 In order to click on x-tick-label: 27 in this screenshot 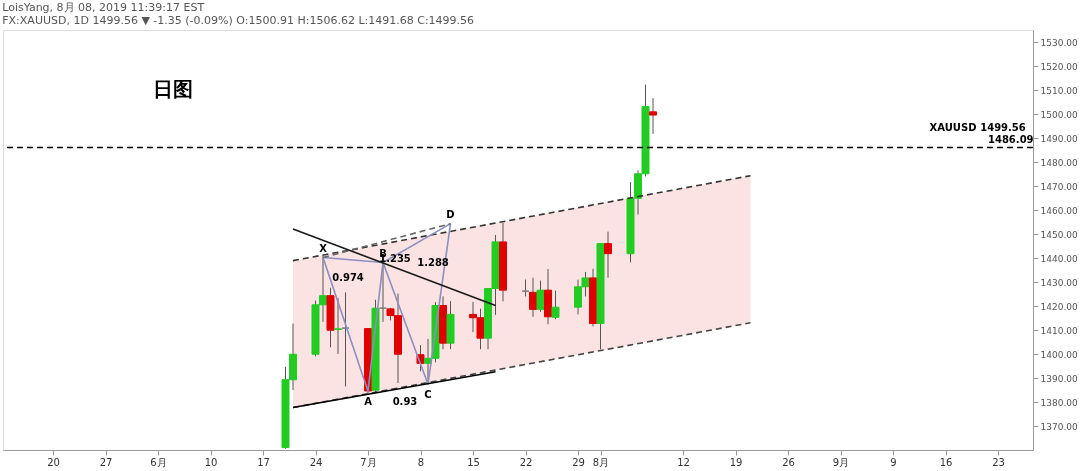, I will do `click(106, 462)`.